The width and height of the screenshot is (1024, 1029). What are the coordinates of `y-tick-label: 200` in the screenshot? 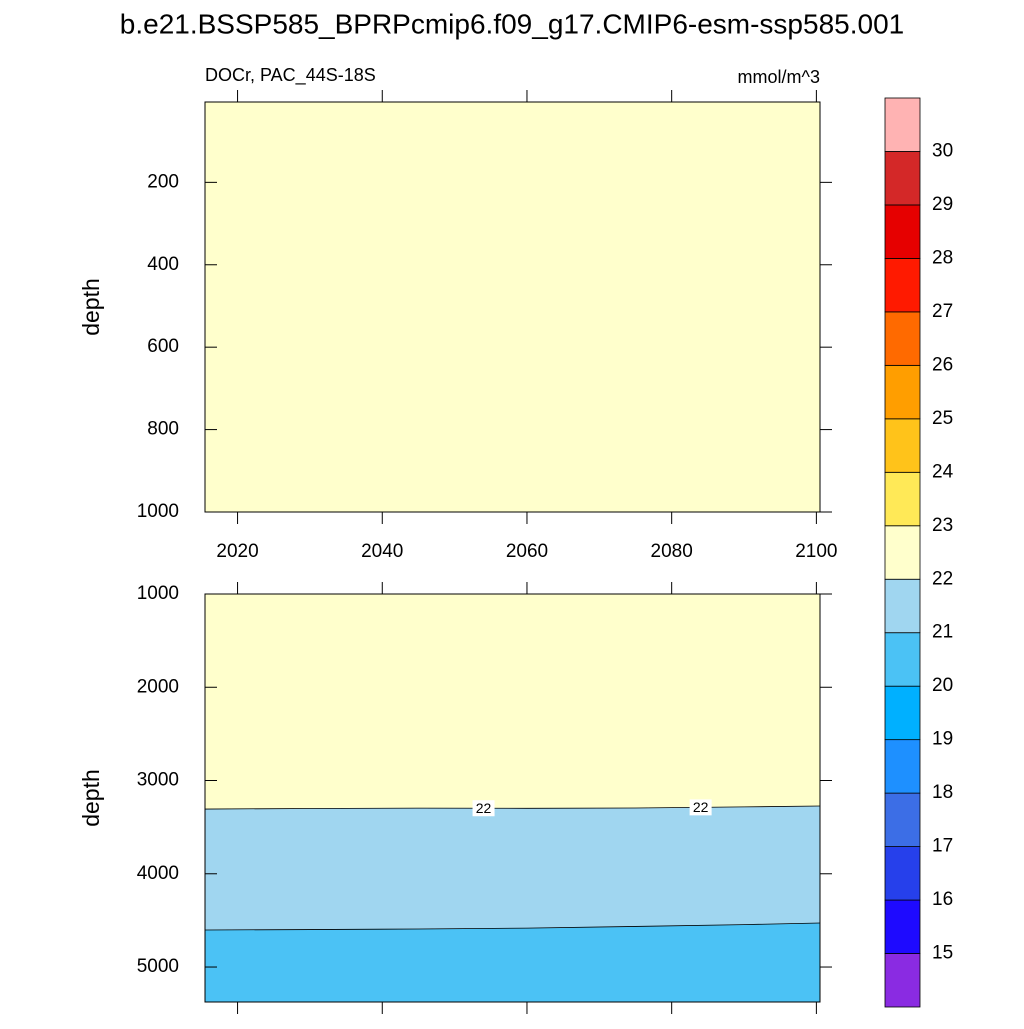 It's located at (163, 181).